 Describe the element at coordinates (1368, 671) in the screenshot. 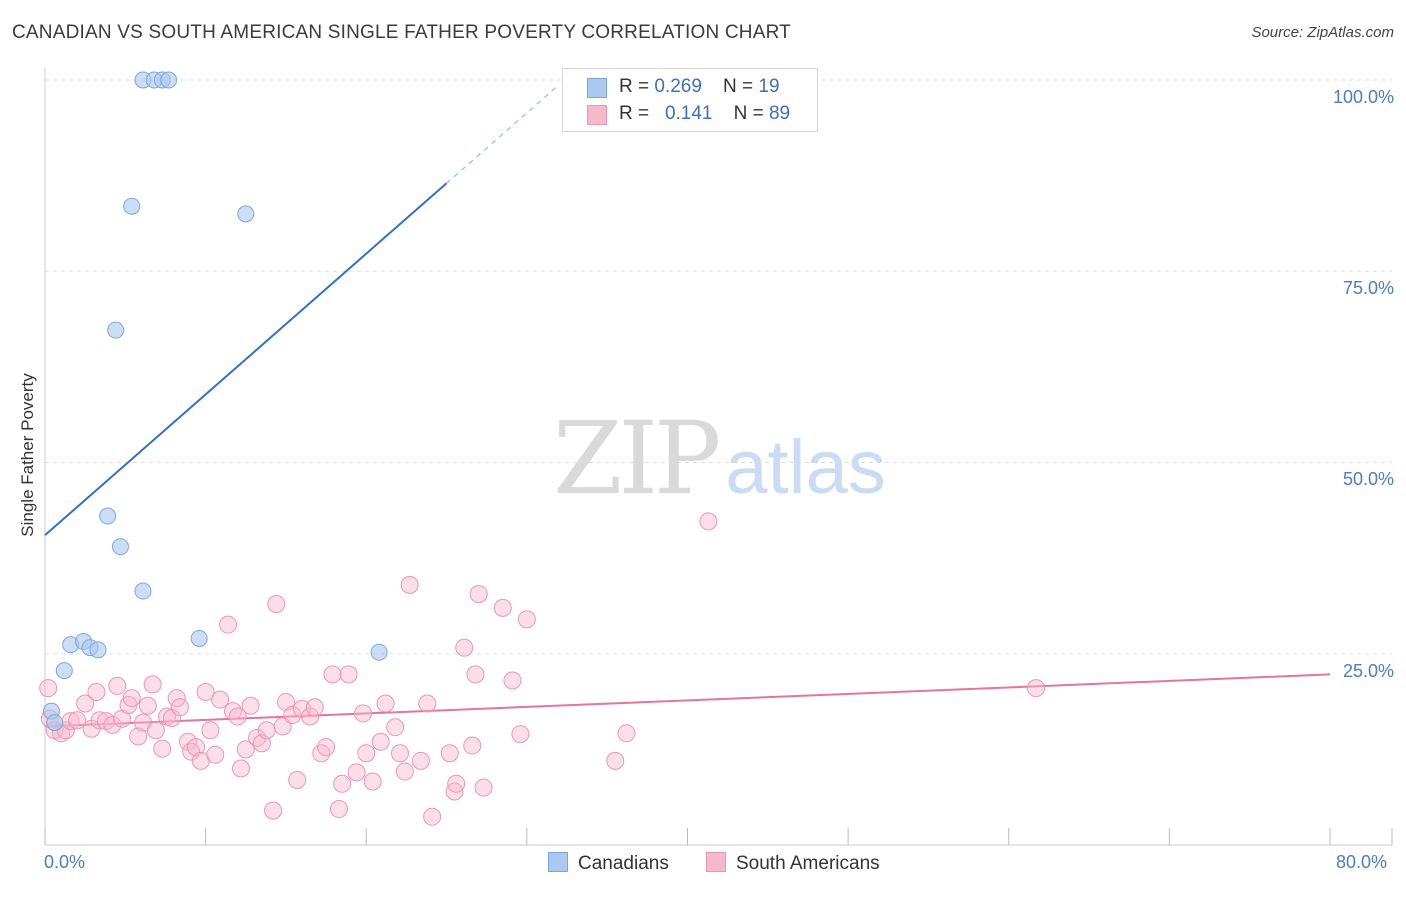

I see `y-tick-label-25: 25.0%` at that location.